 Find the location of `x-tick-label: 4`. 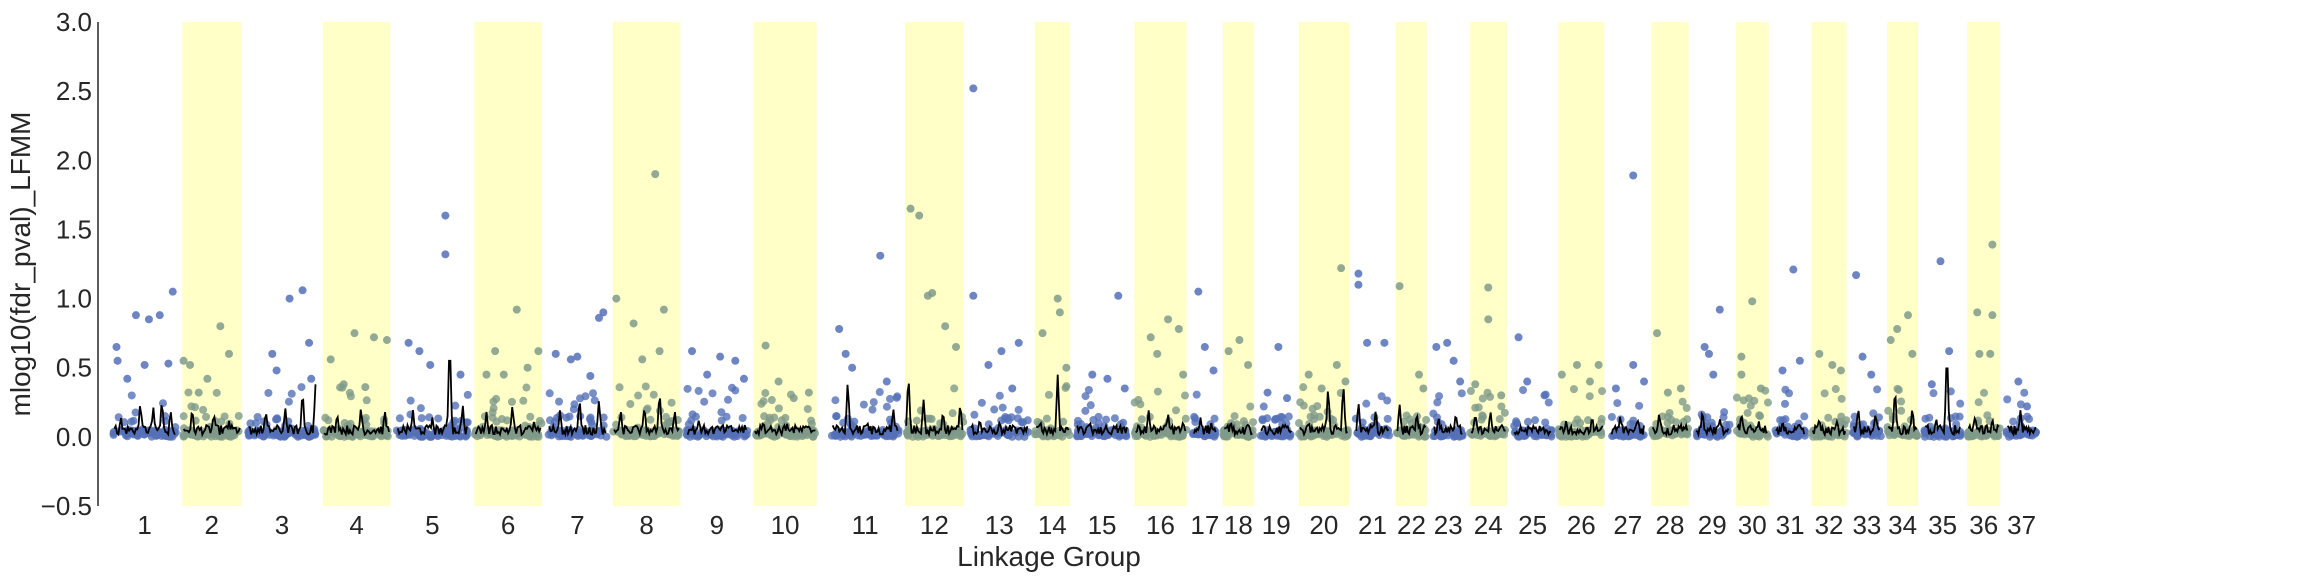

x-tick-label: 4 is located at coordinates (356, 525).